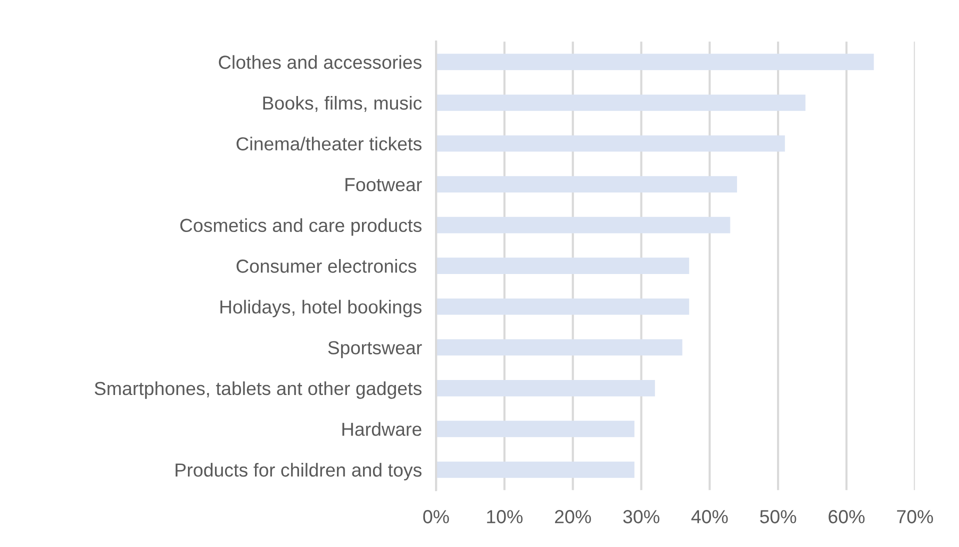  What do you see at coordinates (915, 517) in the screenshot?
I see `x-tick-label: 70%` at bounding box center [915, 517].